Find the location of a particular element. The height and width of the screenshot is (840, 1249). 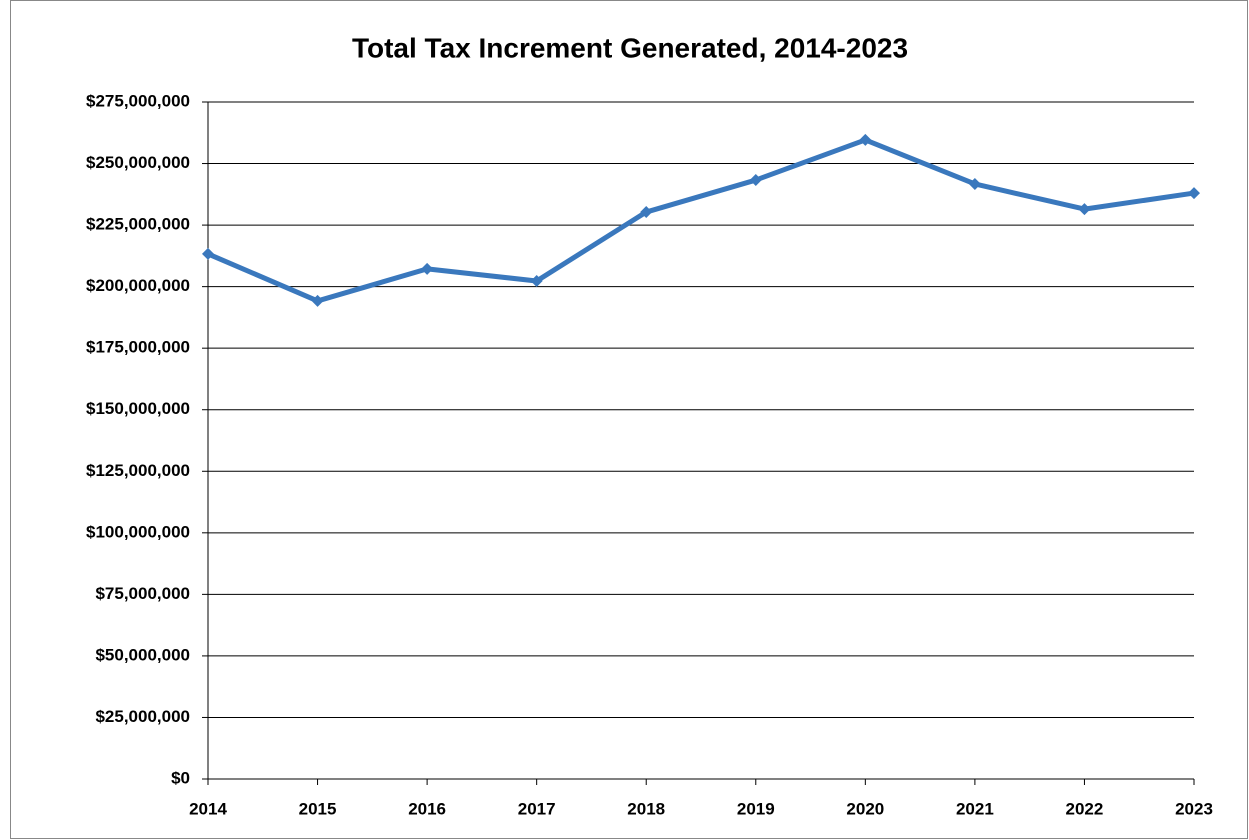

y-tick-label: $275,000,000 is located at coordinates (138, 100).